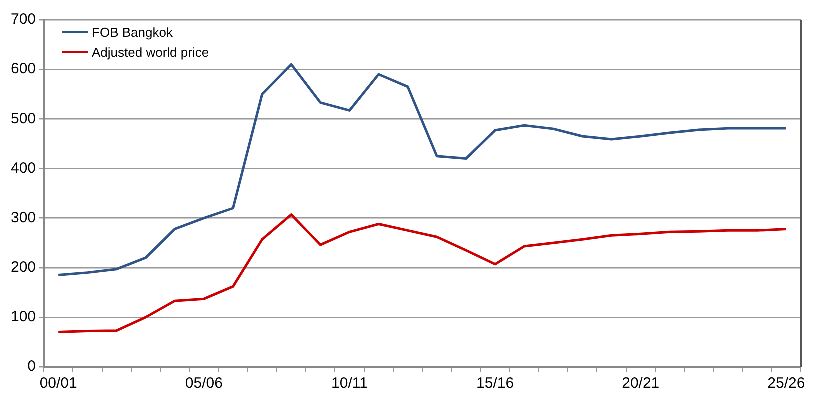 The image size is (819, 404). I want to click on y-tick-label: 700, so click(23, 19).